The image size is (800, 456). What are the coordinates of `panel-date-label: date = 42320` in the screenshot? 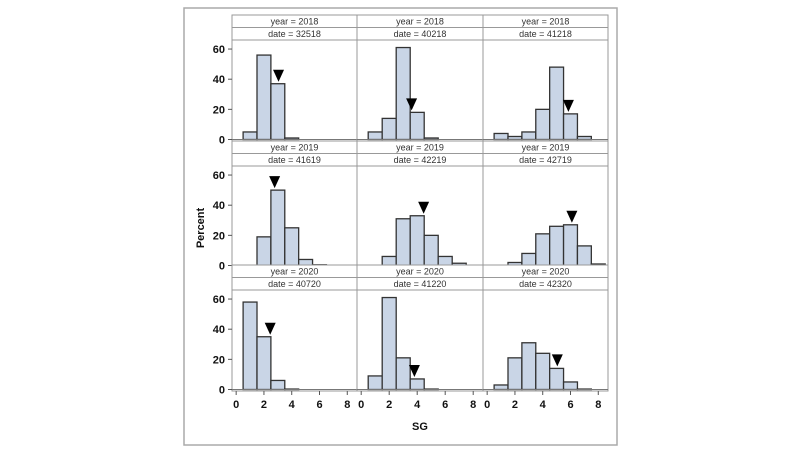 It's located at (545, 284).